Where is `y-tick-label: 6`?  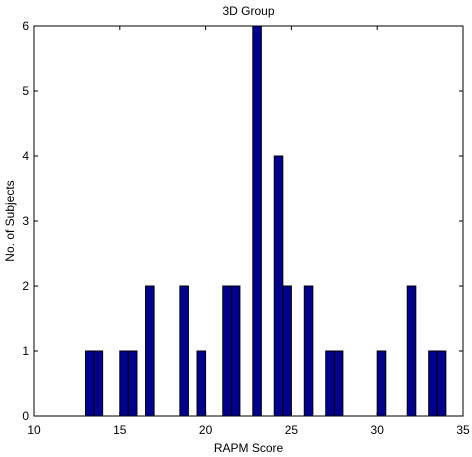
y-tick-label: 6 is located at coordinates (25, 26).